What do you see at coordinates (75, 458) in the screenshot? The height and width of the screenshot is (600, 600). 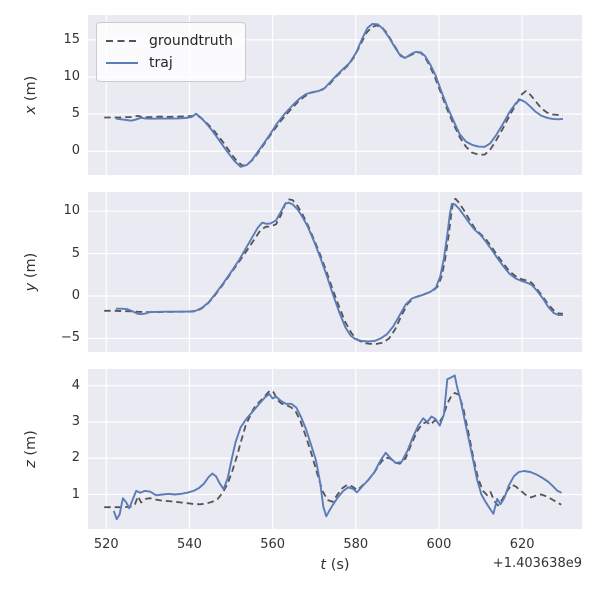 I see `y-tick-label: 2` at bounding box center [75, 458].